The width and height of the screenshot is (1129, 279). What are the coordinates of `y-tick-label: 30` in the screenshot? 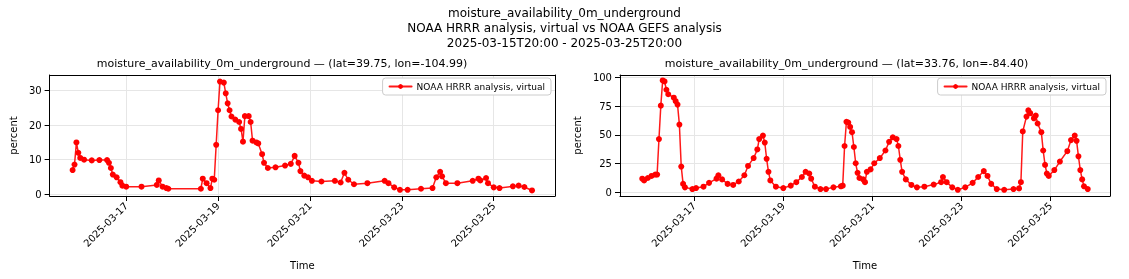 It's located at (35, 91).